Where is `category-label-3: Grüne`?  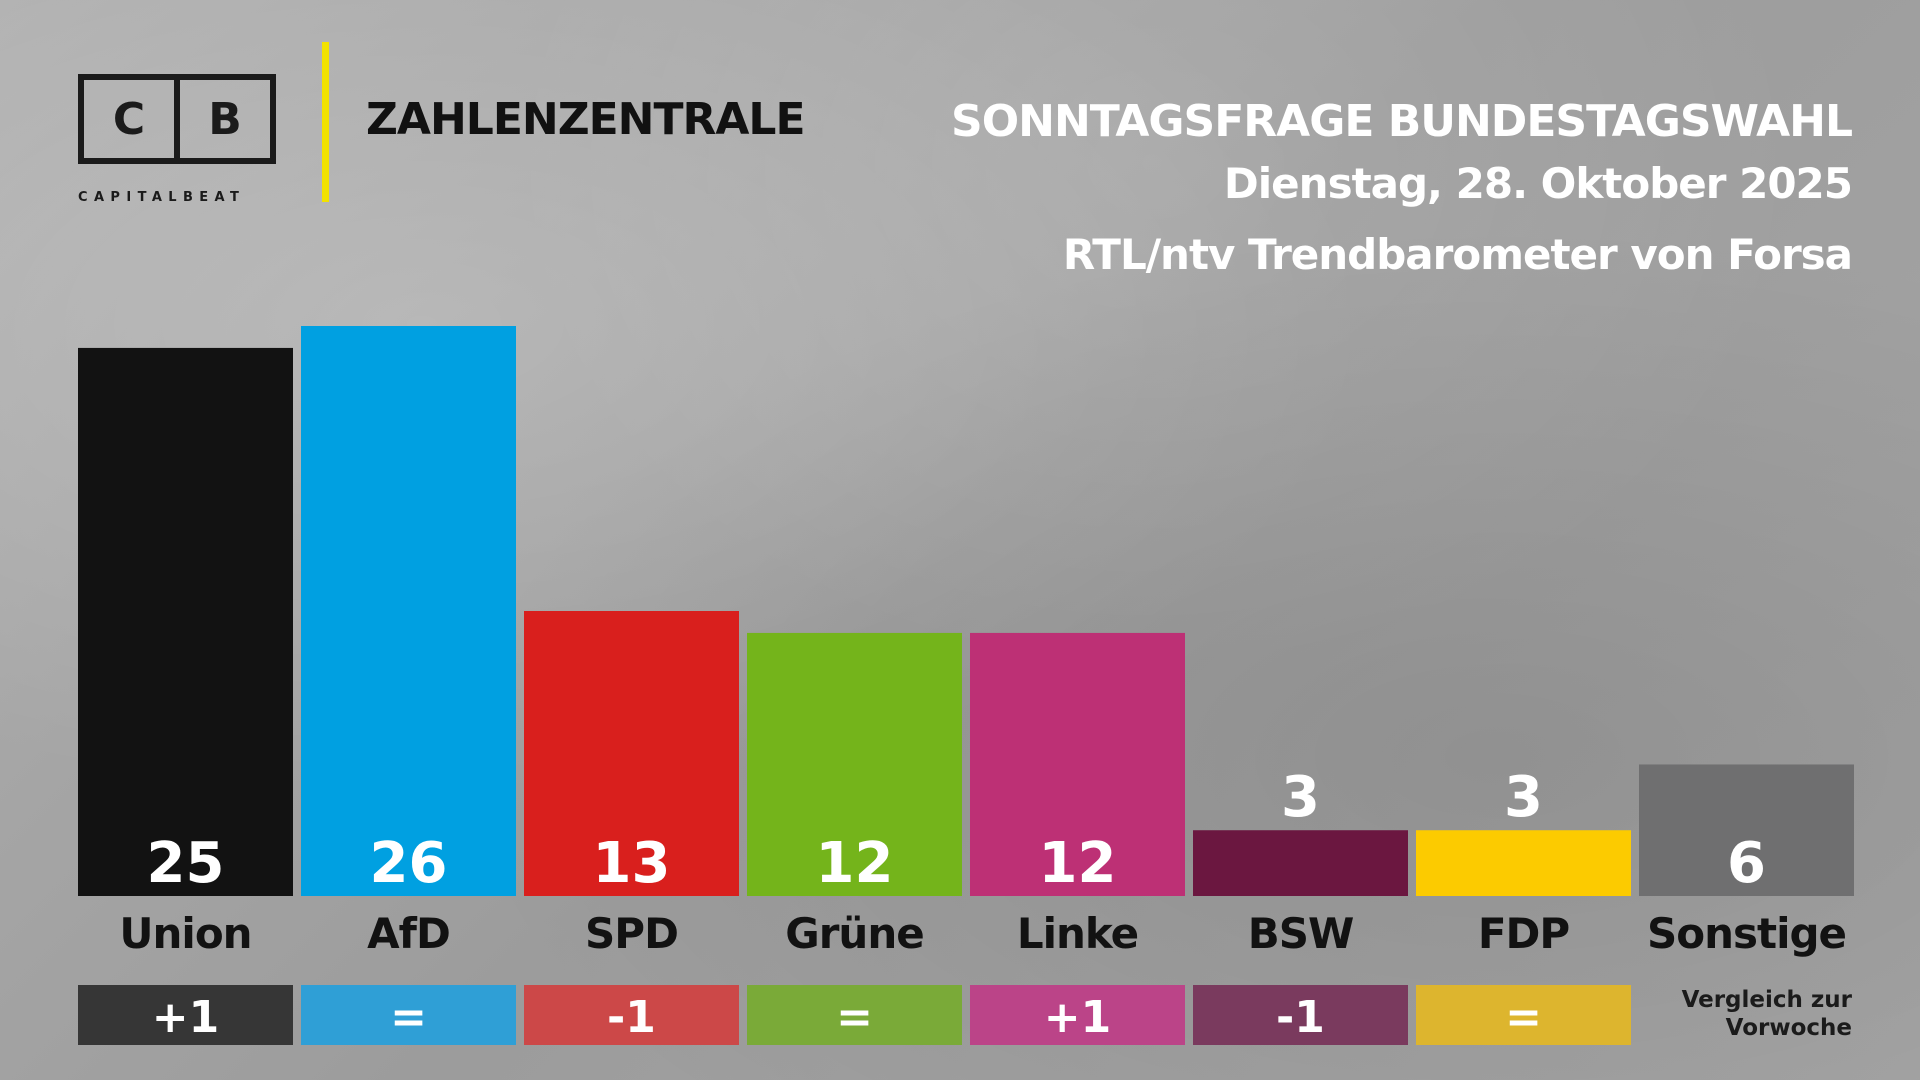 category-label-3: Grüne is located at coordinates (854, 933).